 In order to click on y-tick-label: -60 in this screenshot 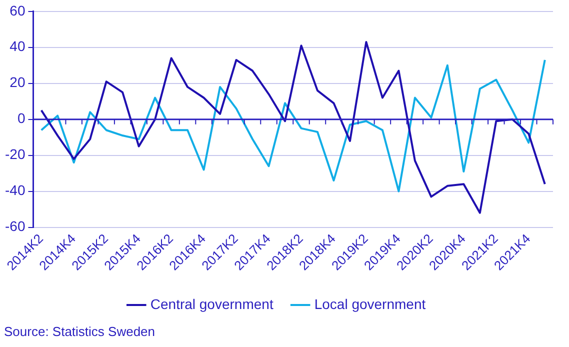, I will do `click(15, 226)`.